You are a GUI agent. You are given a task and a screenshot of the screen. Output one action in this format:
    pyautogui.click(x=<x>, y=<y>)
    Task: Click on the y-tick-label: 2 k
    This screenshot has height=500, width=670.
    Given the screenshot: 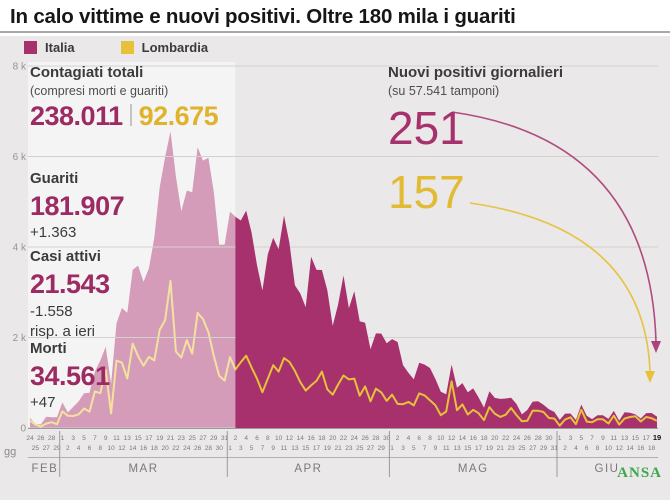 What is the action you would take?
    pyautogui.click(x=20, y=338)
    